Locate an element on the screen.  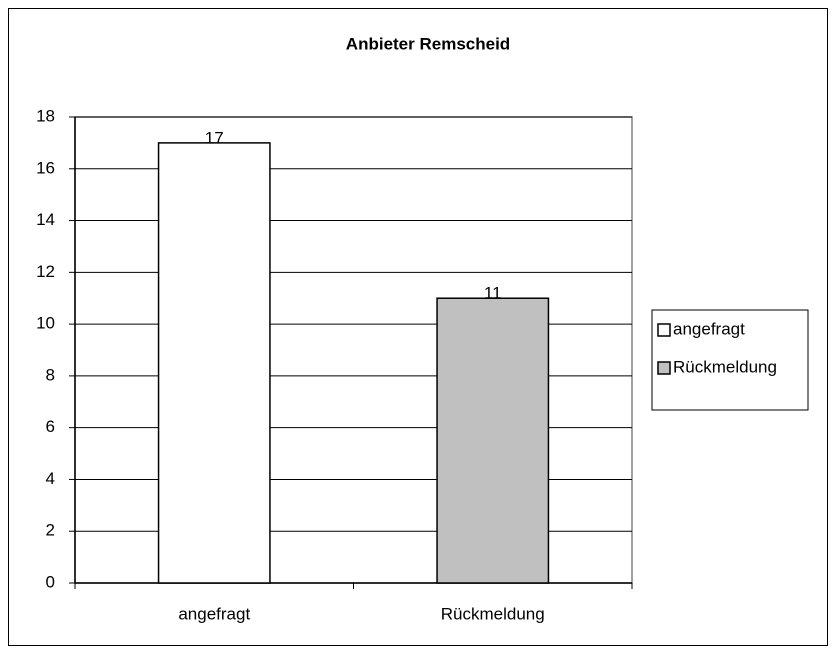
data-label: 11 is located at coordinates (493, 293).